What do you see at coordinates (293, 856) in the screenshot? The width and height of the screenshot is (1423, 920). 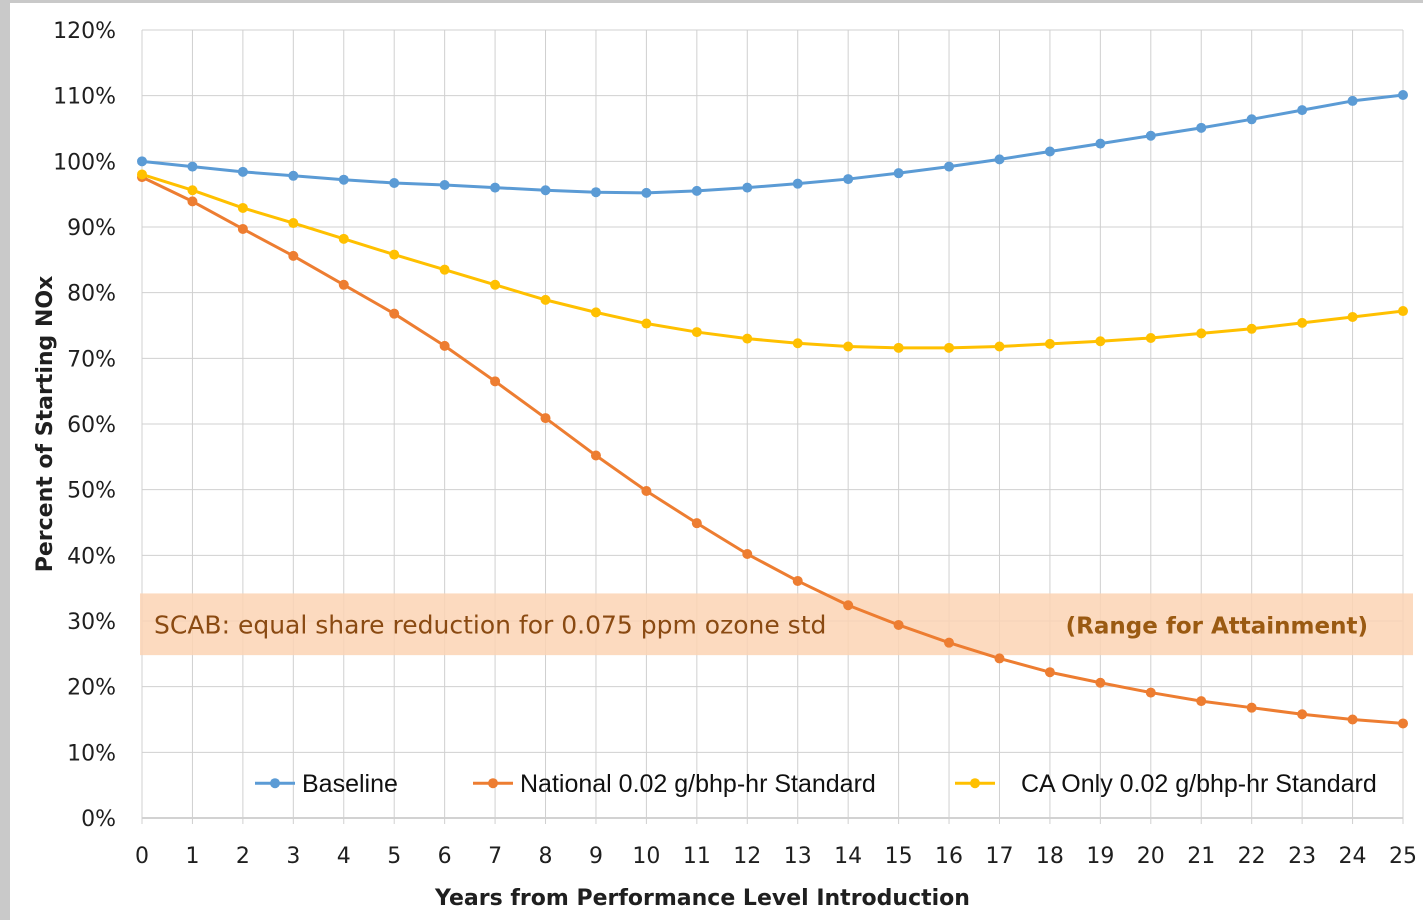 I see `x-tick-label: 3` at bounding box center [293, 856].